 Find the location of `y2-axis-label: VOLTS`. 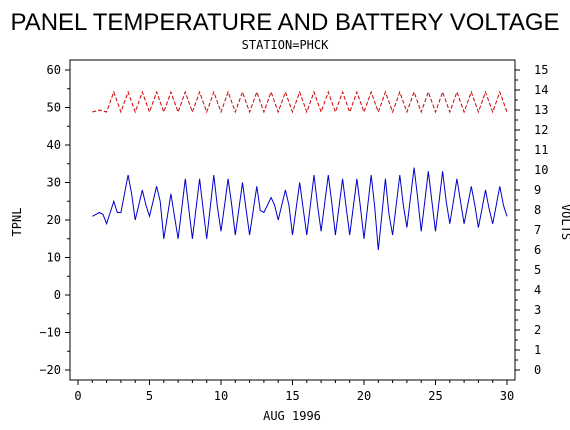

y2-axis-label: VOLTS is located at coordinates (564, 222).